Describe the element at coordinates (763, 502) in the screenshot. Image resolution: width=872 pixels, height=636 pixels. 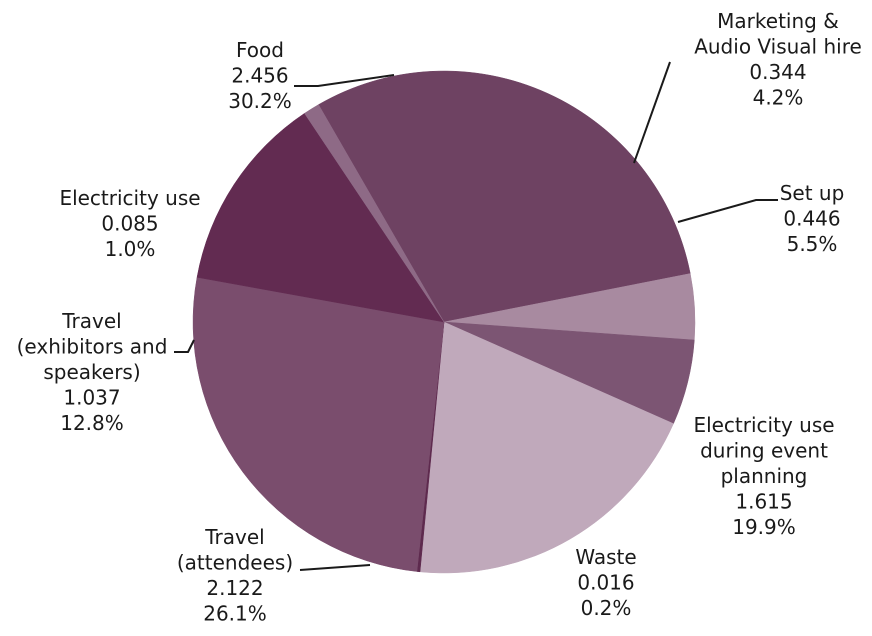
I see `slice-value: 1.615` at that location.